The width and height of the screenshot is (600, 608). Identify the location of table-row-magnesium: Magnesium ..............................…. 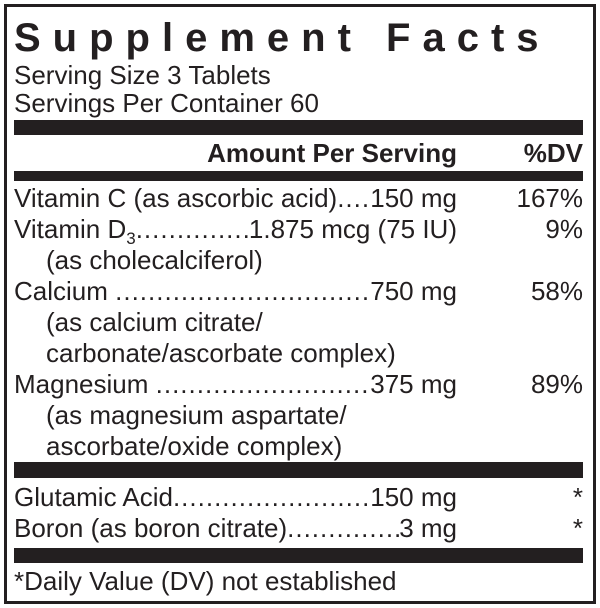
(298, 384).